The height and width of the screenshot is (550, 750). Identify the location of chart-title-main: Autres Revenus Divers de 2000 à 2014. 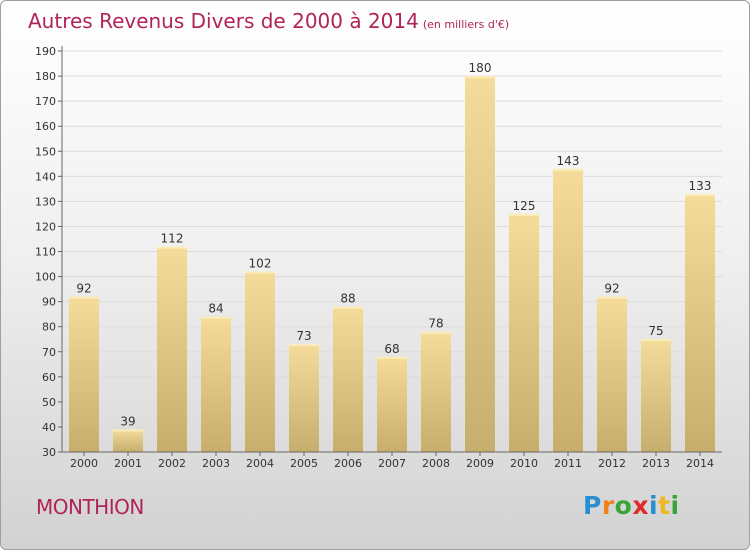
(223, 21).